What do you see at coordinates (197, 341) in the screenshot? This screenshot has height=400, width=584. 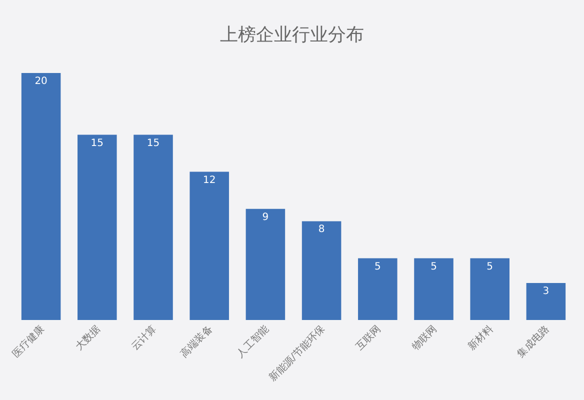 I see `x-tick-label: 高端装备` at bounding box center [197, 341].